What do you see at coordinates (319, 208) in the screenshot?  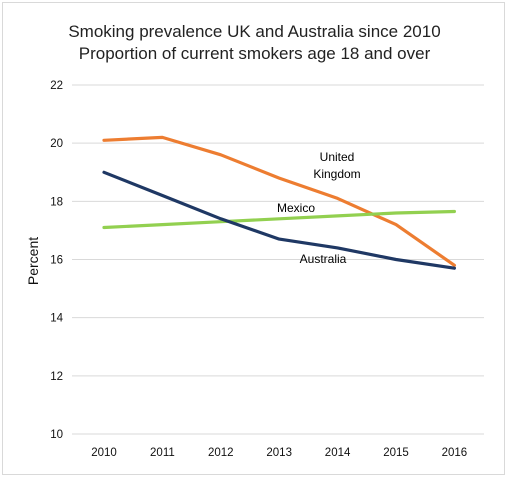 I see `series-labels: United Kingdom Mexico Australia` at bounding box center [319, 208].